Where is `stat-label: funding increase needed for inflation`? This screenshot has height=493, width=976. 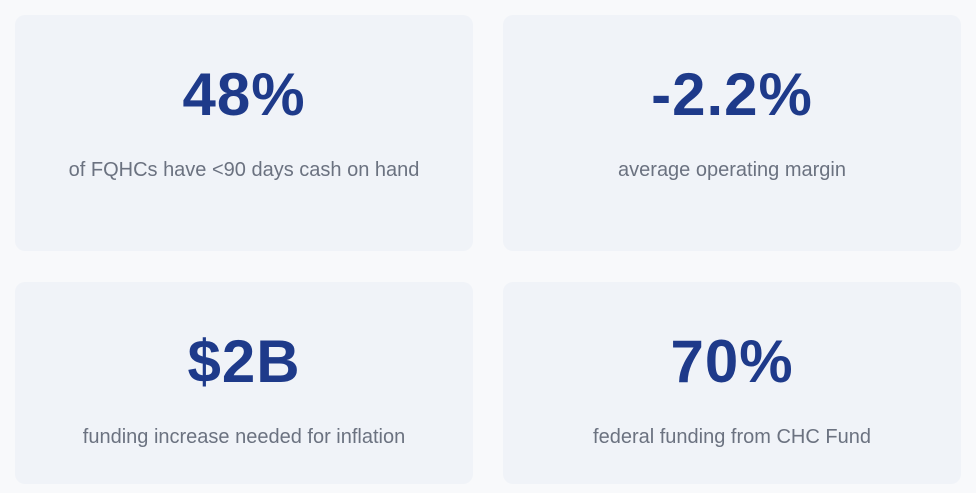 stat-label: funding increase needed for inflation is located at coordinates (244, 437).